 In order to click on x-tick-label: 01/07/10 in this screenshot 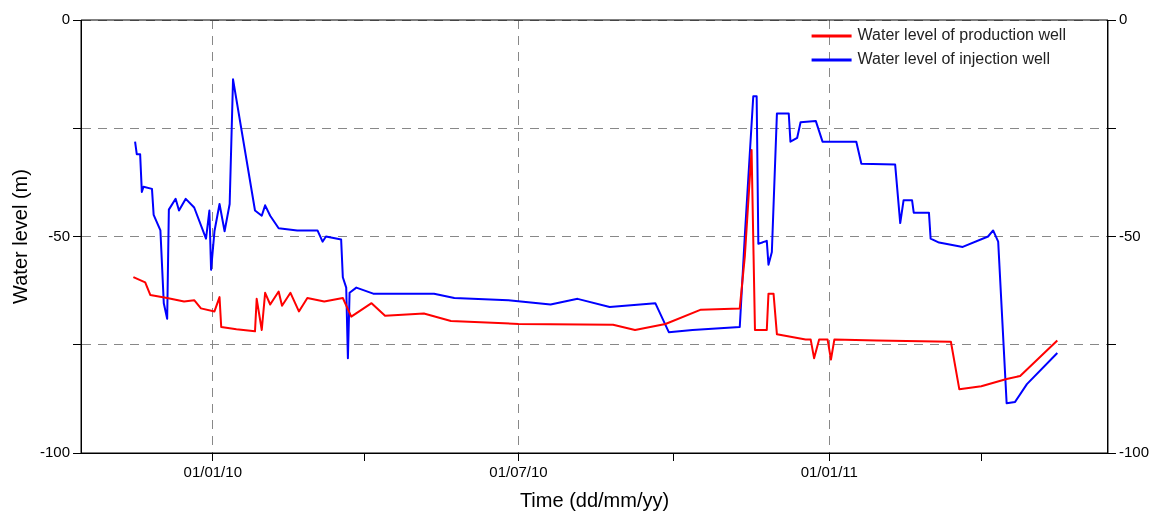, I will do `click(518, 472)`.